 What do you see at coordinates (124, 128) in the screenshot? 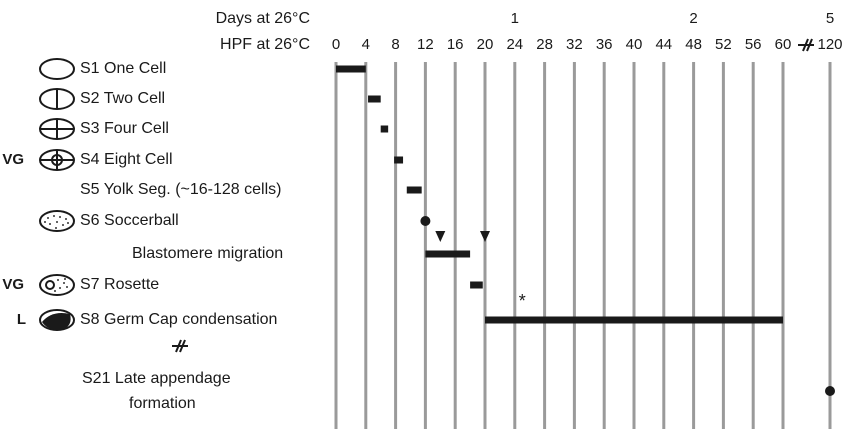
I see `row-label: S3 Four Cell` at bounding box center [124, 128].